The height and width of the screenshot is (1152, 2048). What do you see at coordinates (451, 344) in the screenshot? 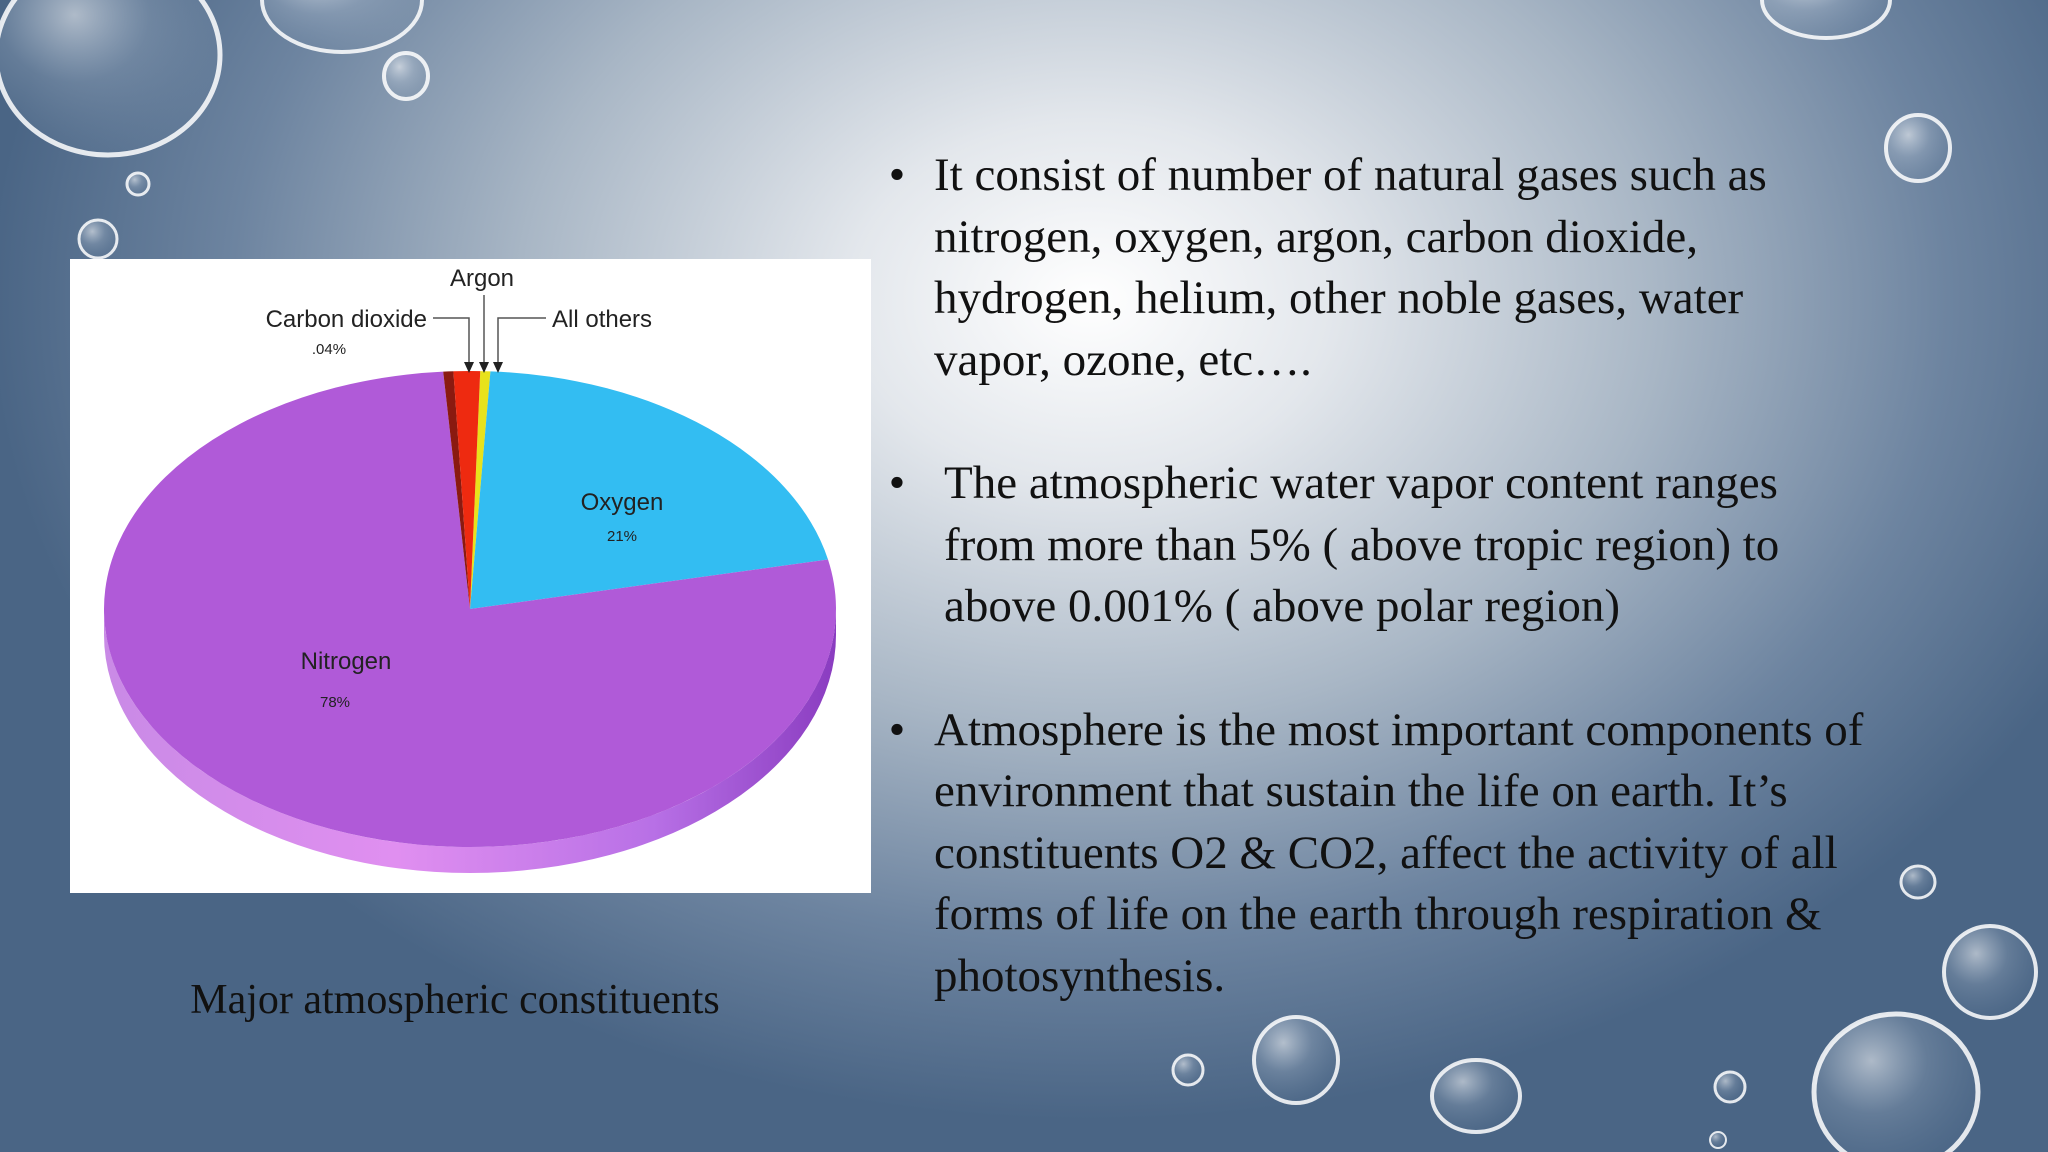
I see `leader-co2` at bounding box center [451, 344].